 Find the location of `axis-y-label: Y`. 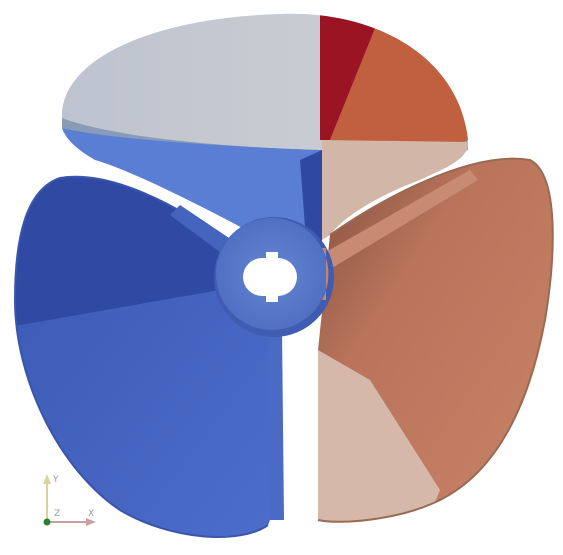

axis-y-label: Y is located at coordinates (55, 480).